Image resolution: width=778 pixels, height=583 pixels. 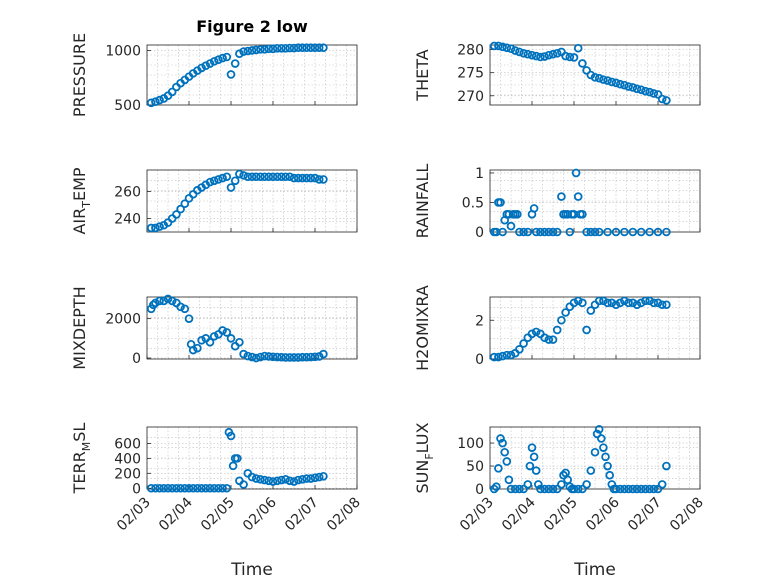 What do you see at coordinates (475, 467) in the screenshot?
I see `y-tick-label: 50` at bounding box center [475, 467].